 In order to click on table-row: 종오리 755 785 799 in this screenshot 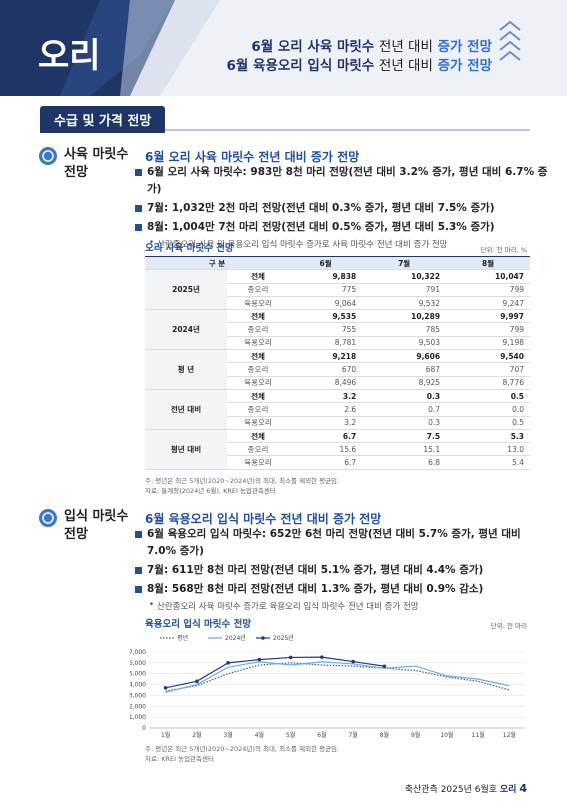, I will do `click(337, 329)`.